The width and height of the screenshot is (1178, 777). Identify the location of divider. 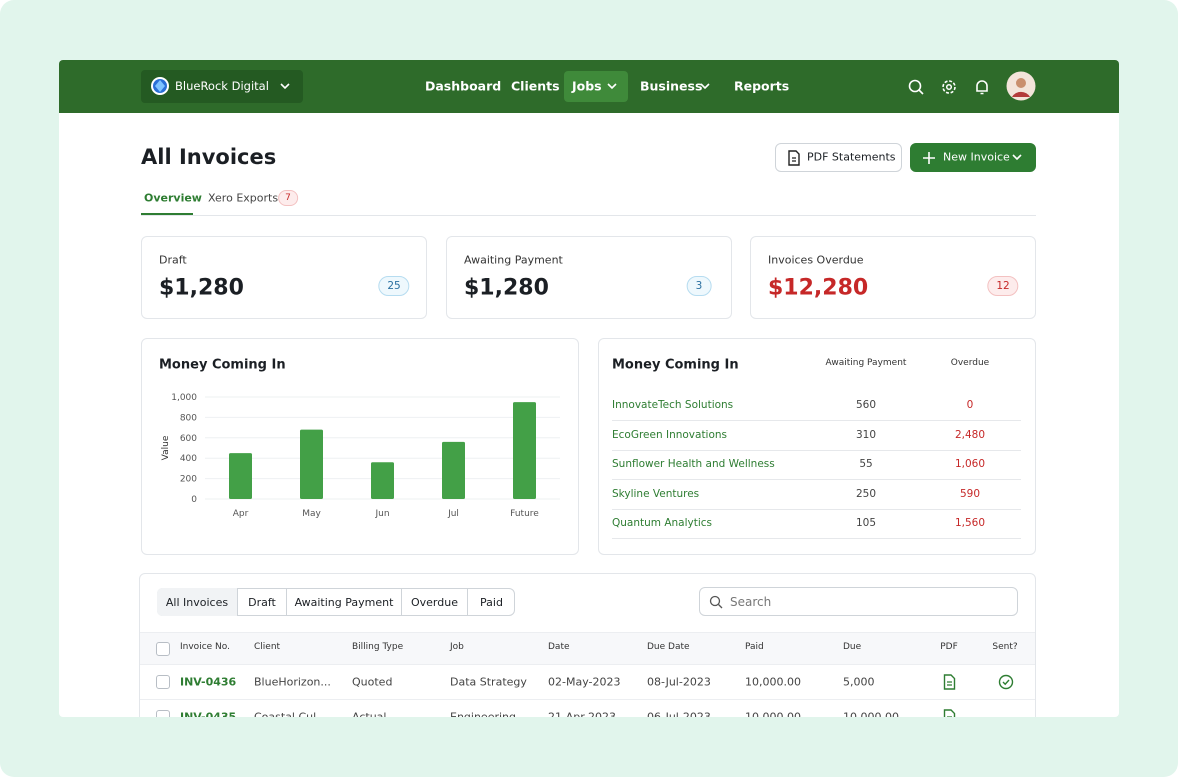
(588, 215).